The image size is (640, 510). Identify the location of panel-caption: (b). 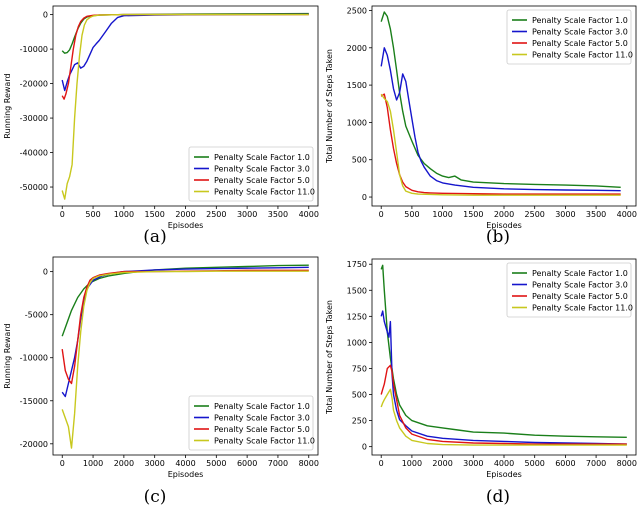
(498, 237).